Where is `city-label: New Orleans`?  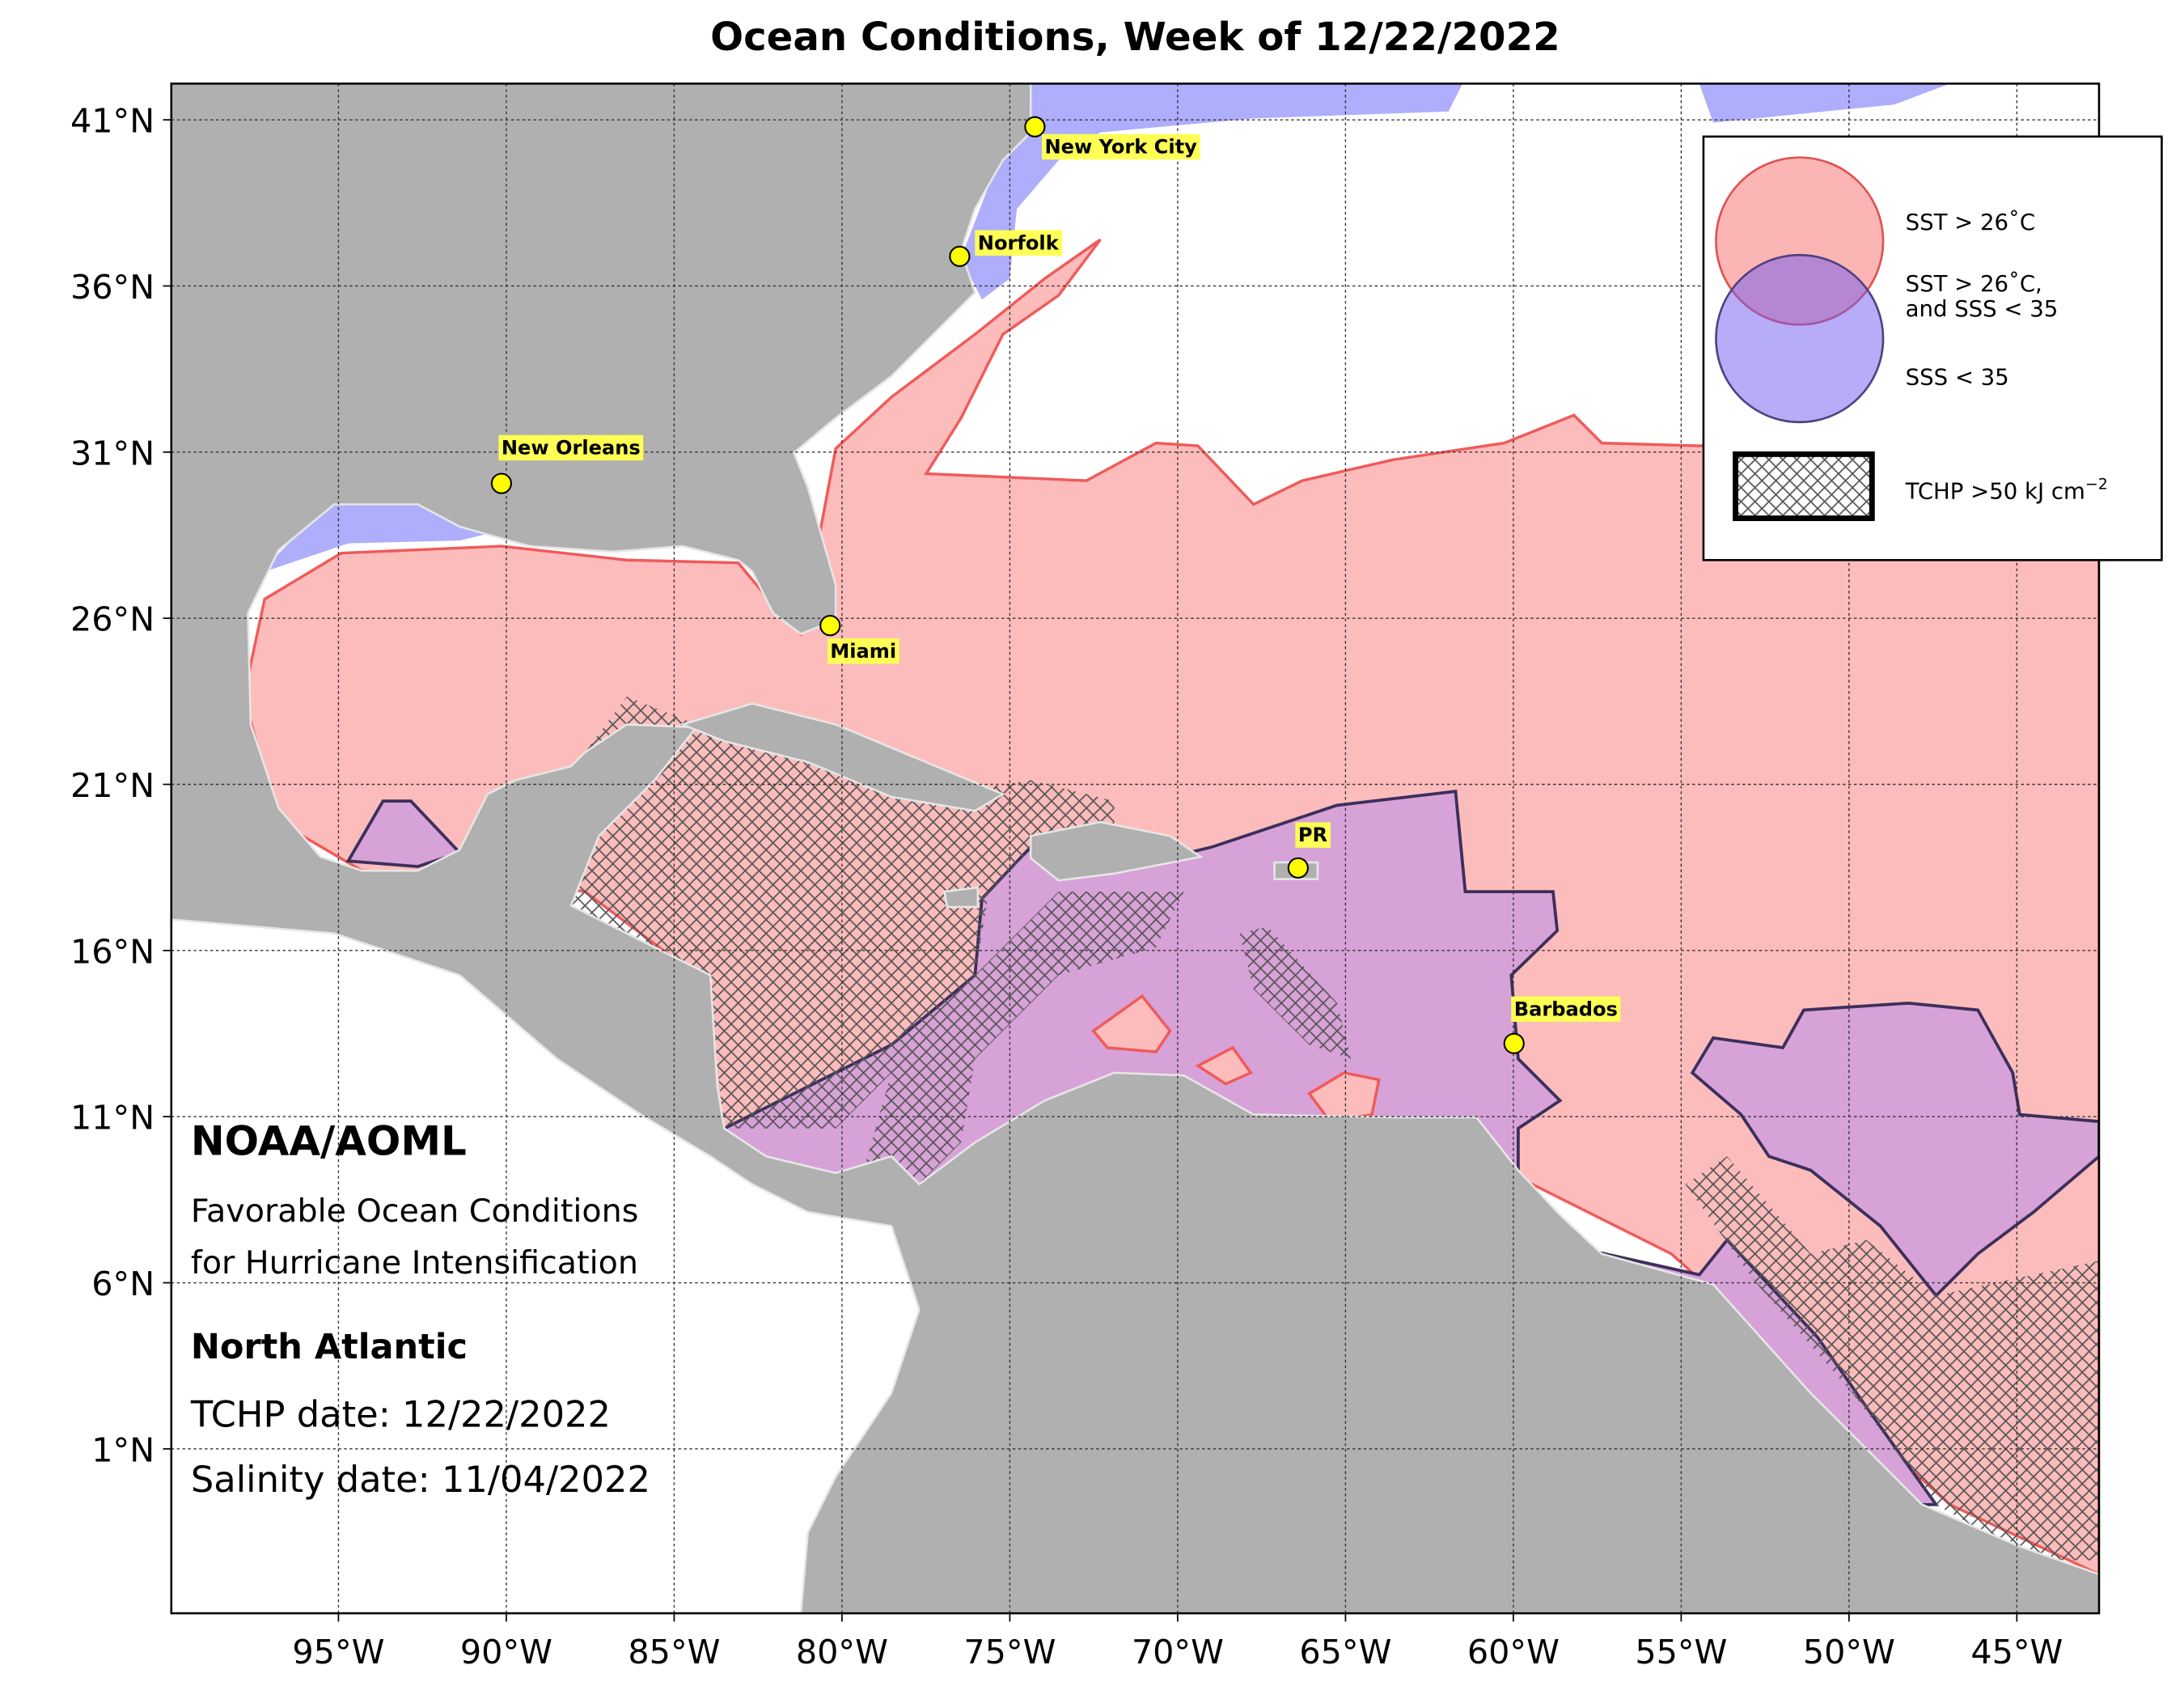 city-label: New Orleans is located at coordinates (571, 448).